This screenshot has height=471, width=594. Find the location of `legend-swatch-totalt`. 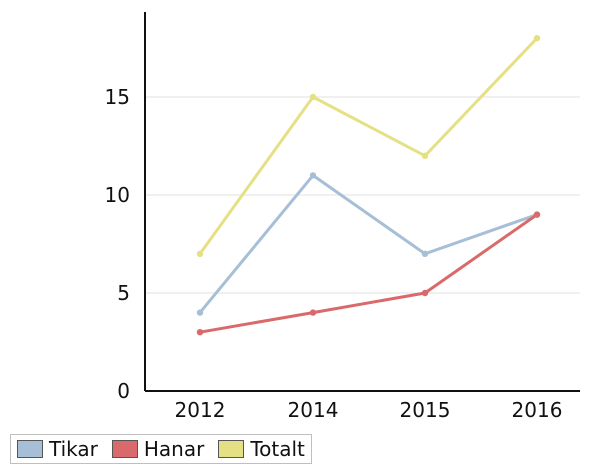

legend-swatch-totalt is located at coordinates (231, 449).